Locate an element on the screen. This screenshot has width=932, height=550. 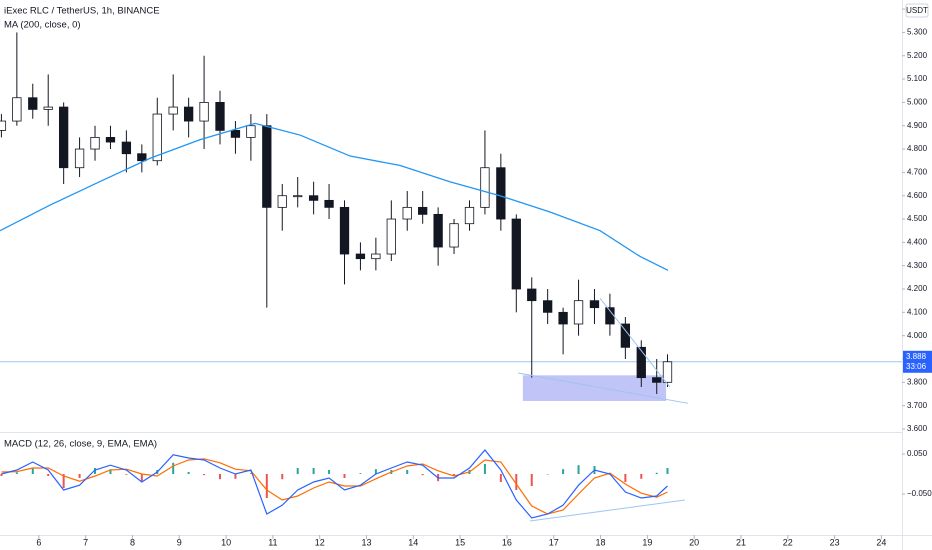
x-tick-label: 14 is located at coordinates (413, 542).